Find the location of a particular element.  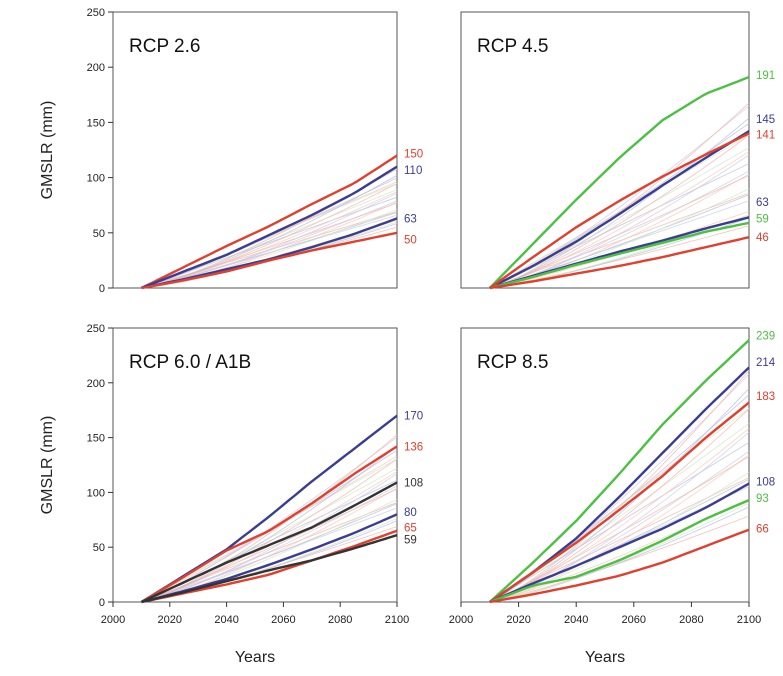

end-label-141: 141 is located at coordinates (765, 136).